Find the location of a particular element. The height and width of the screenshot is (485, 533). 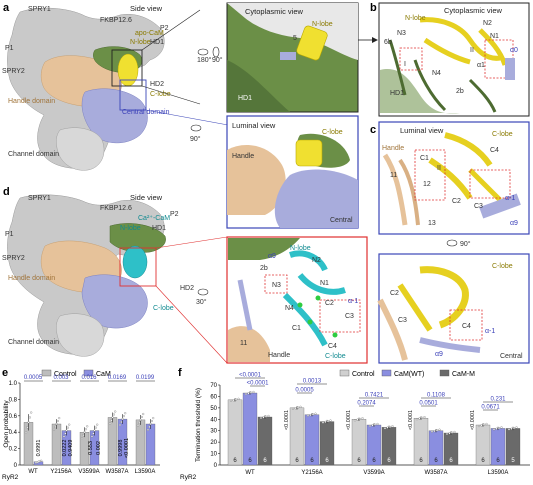

central-domain-shape is located at coordinates (114, 116).